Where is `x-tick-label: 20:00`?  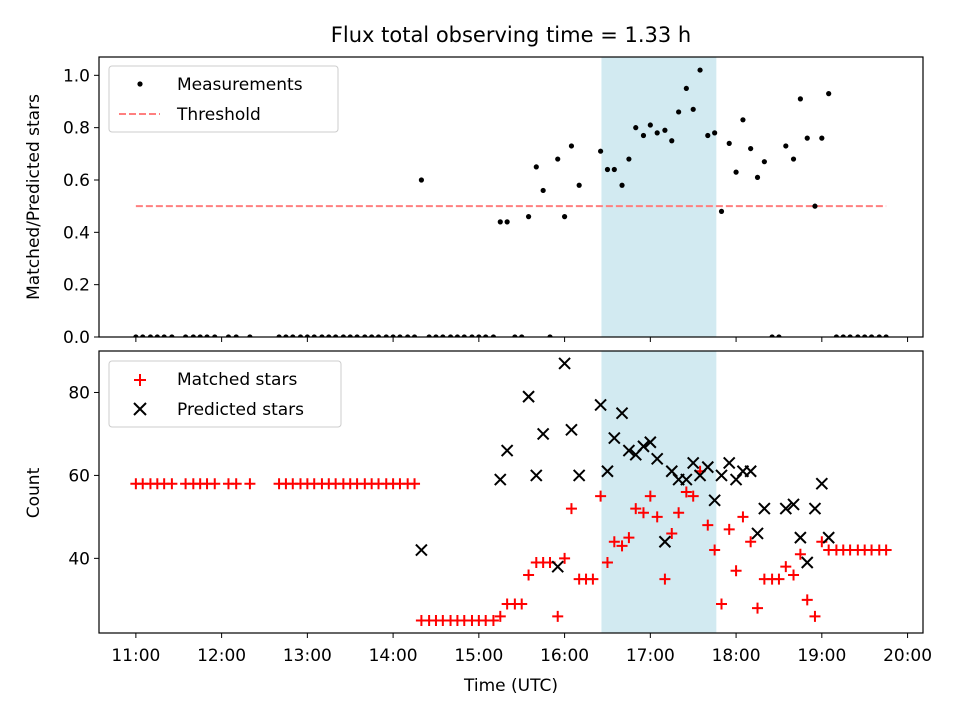 x-tick-label: 20:00 is located at coordinates (907, 656).